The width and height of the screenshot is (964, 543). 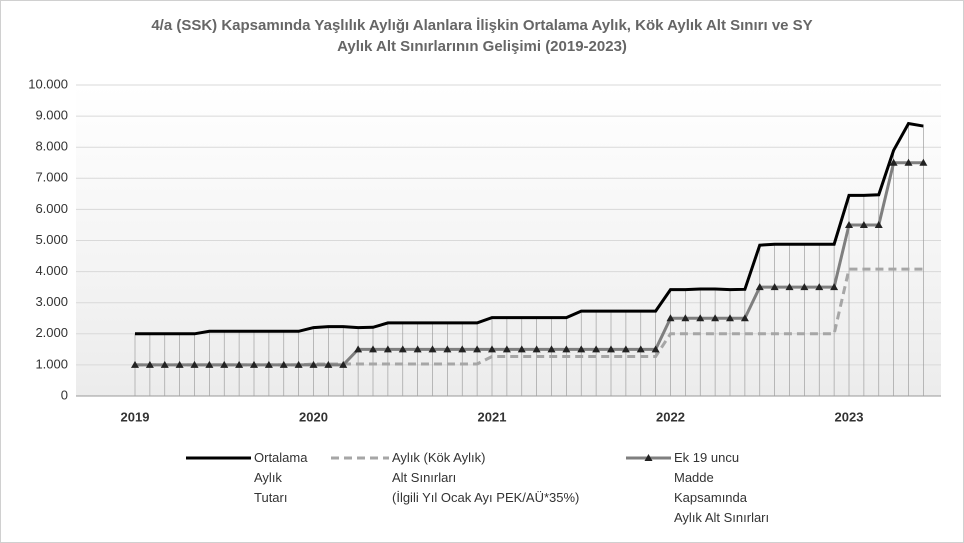 I want to click on y-tick-label: 4.000, so click(x=51, y=270).